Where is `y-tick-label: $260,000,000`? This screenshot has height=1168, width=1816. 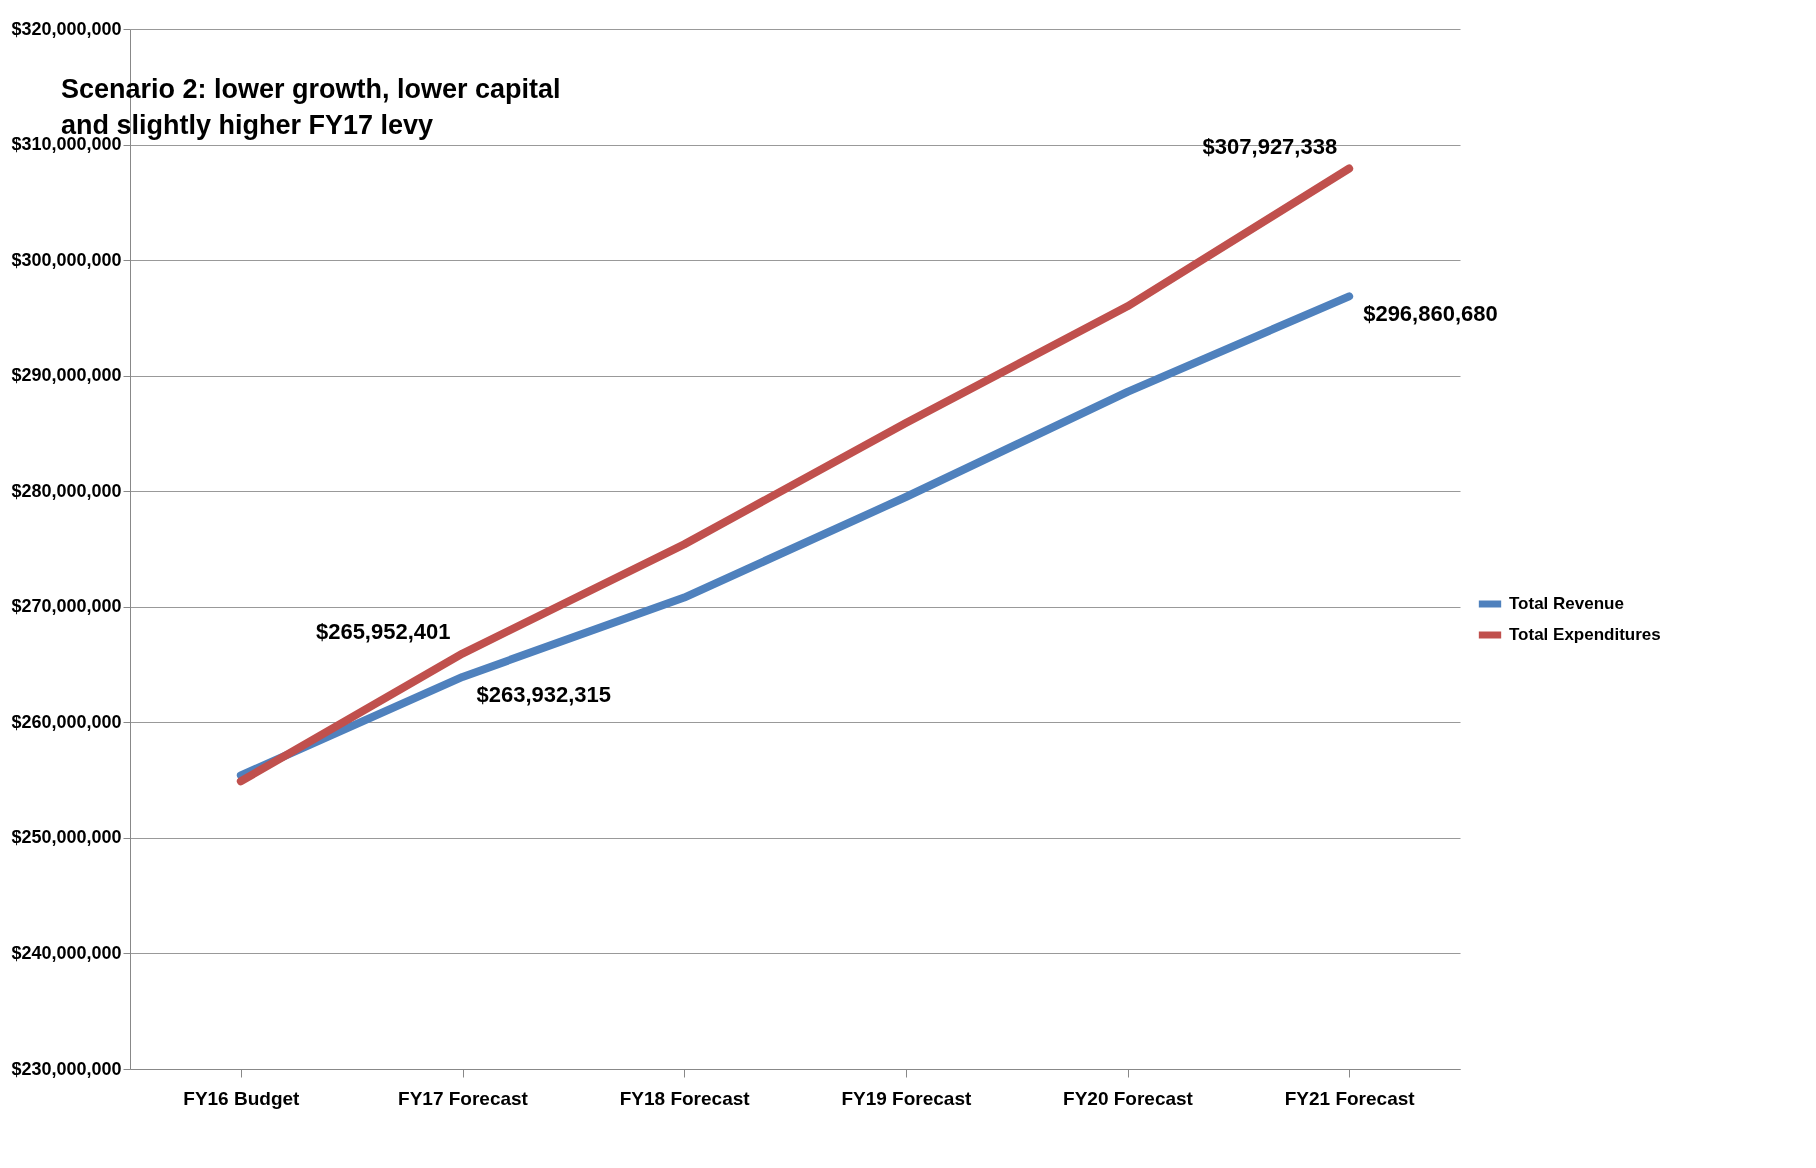
y-tick-label: $260,000,000 is located at coordinates (66, 721).